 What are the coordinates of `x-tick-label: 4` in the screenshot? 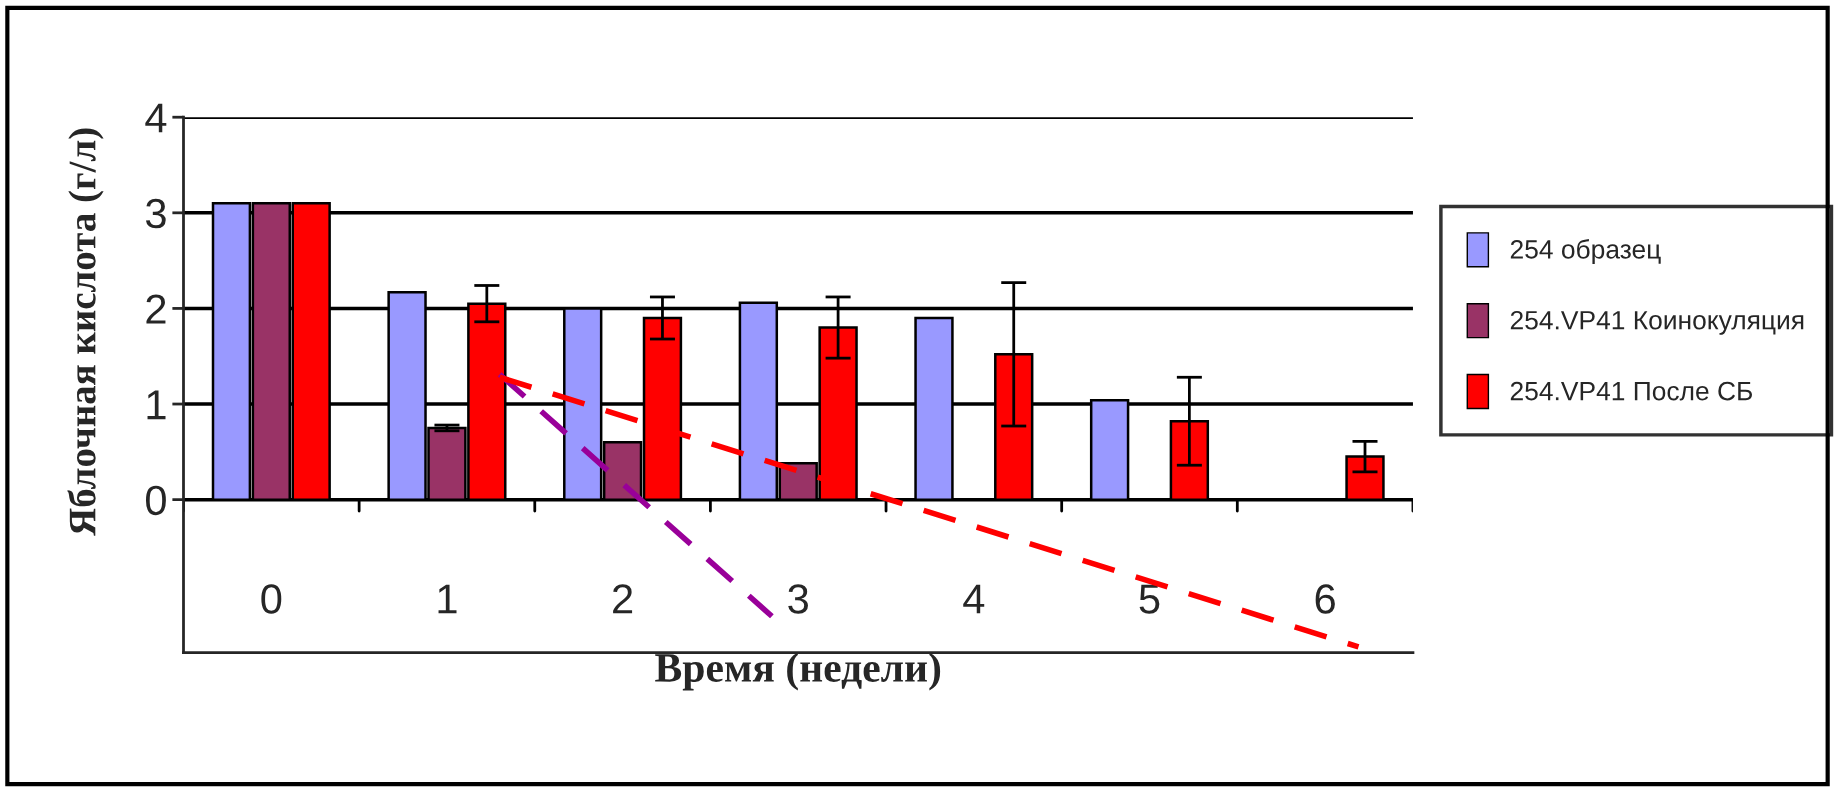 It's located at (974, 599).